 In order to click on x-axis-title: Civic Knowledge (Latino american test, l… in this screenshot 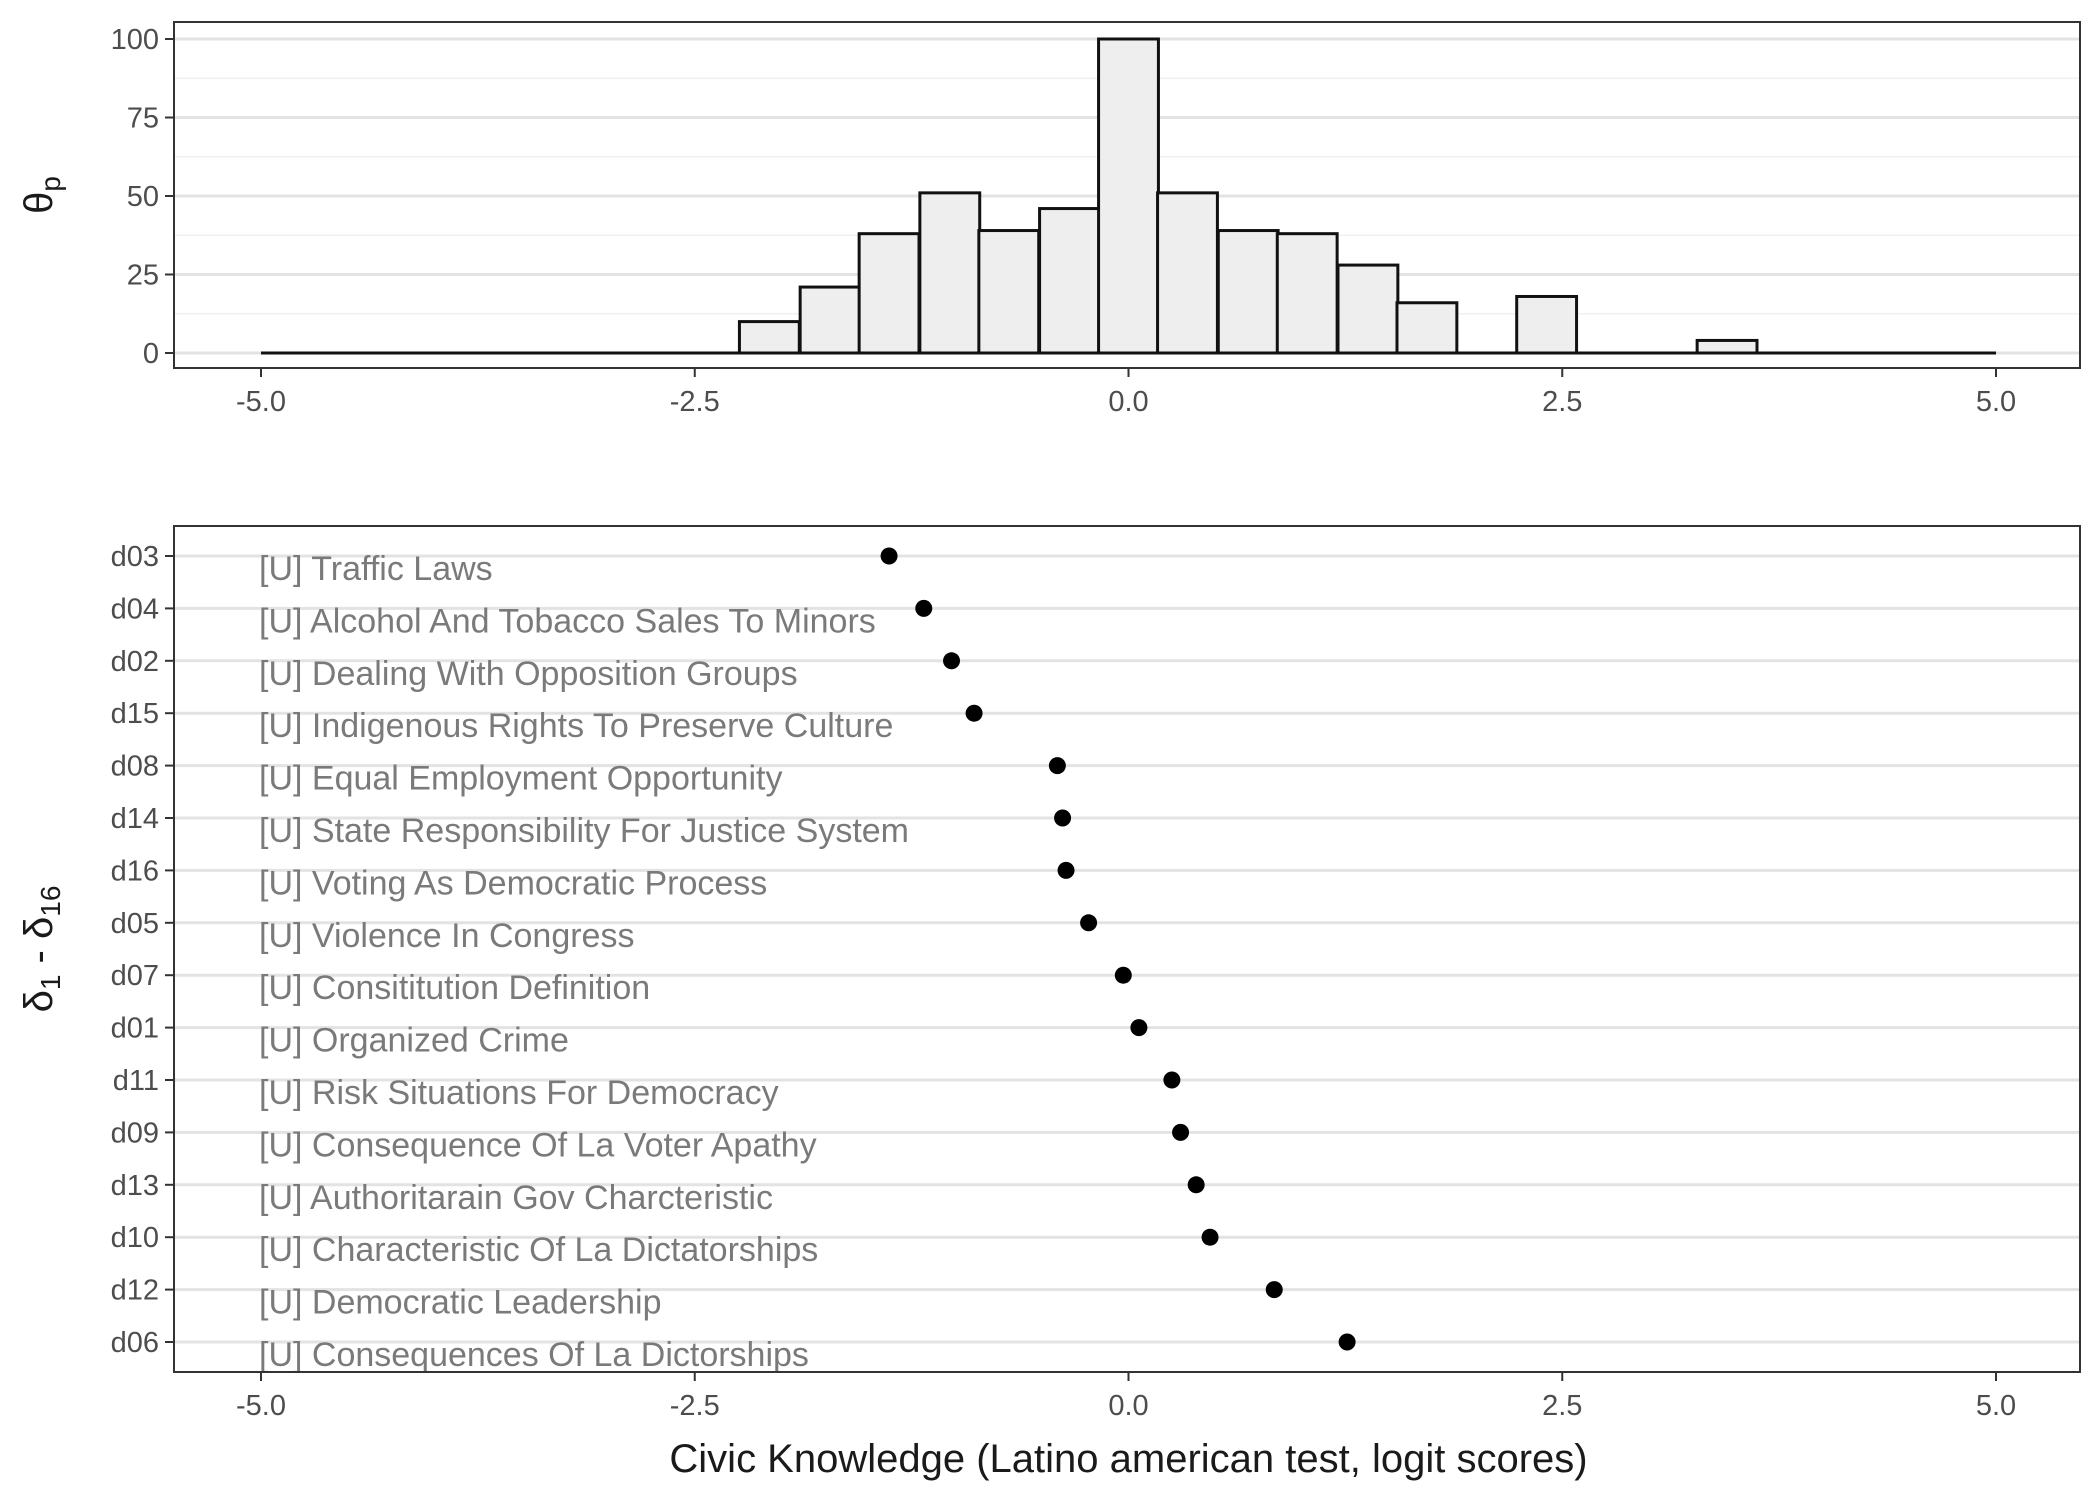, I will do `click(1128, 1459)`.